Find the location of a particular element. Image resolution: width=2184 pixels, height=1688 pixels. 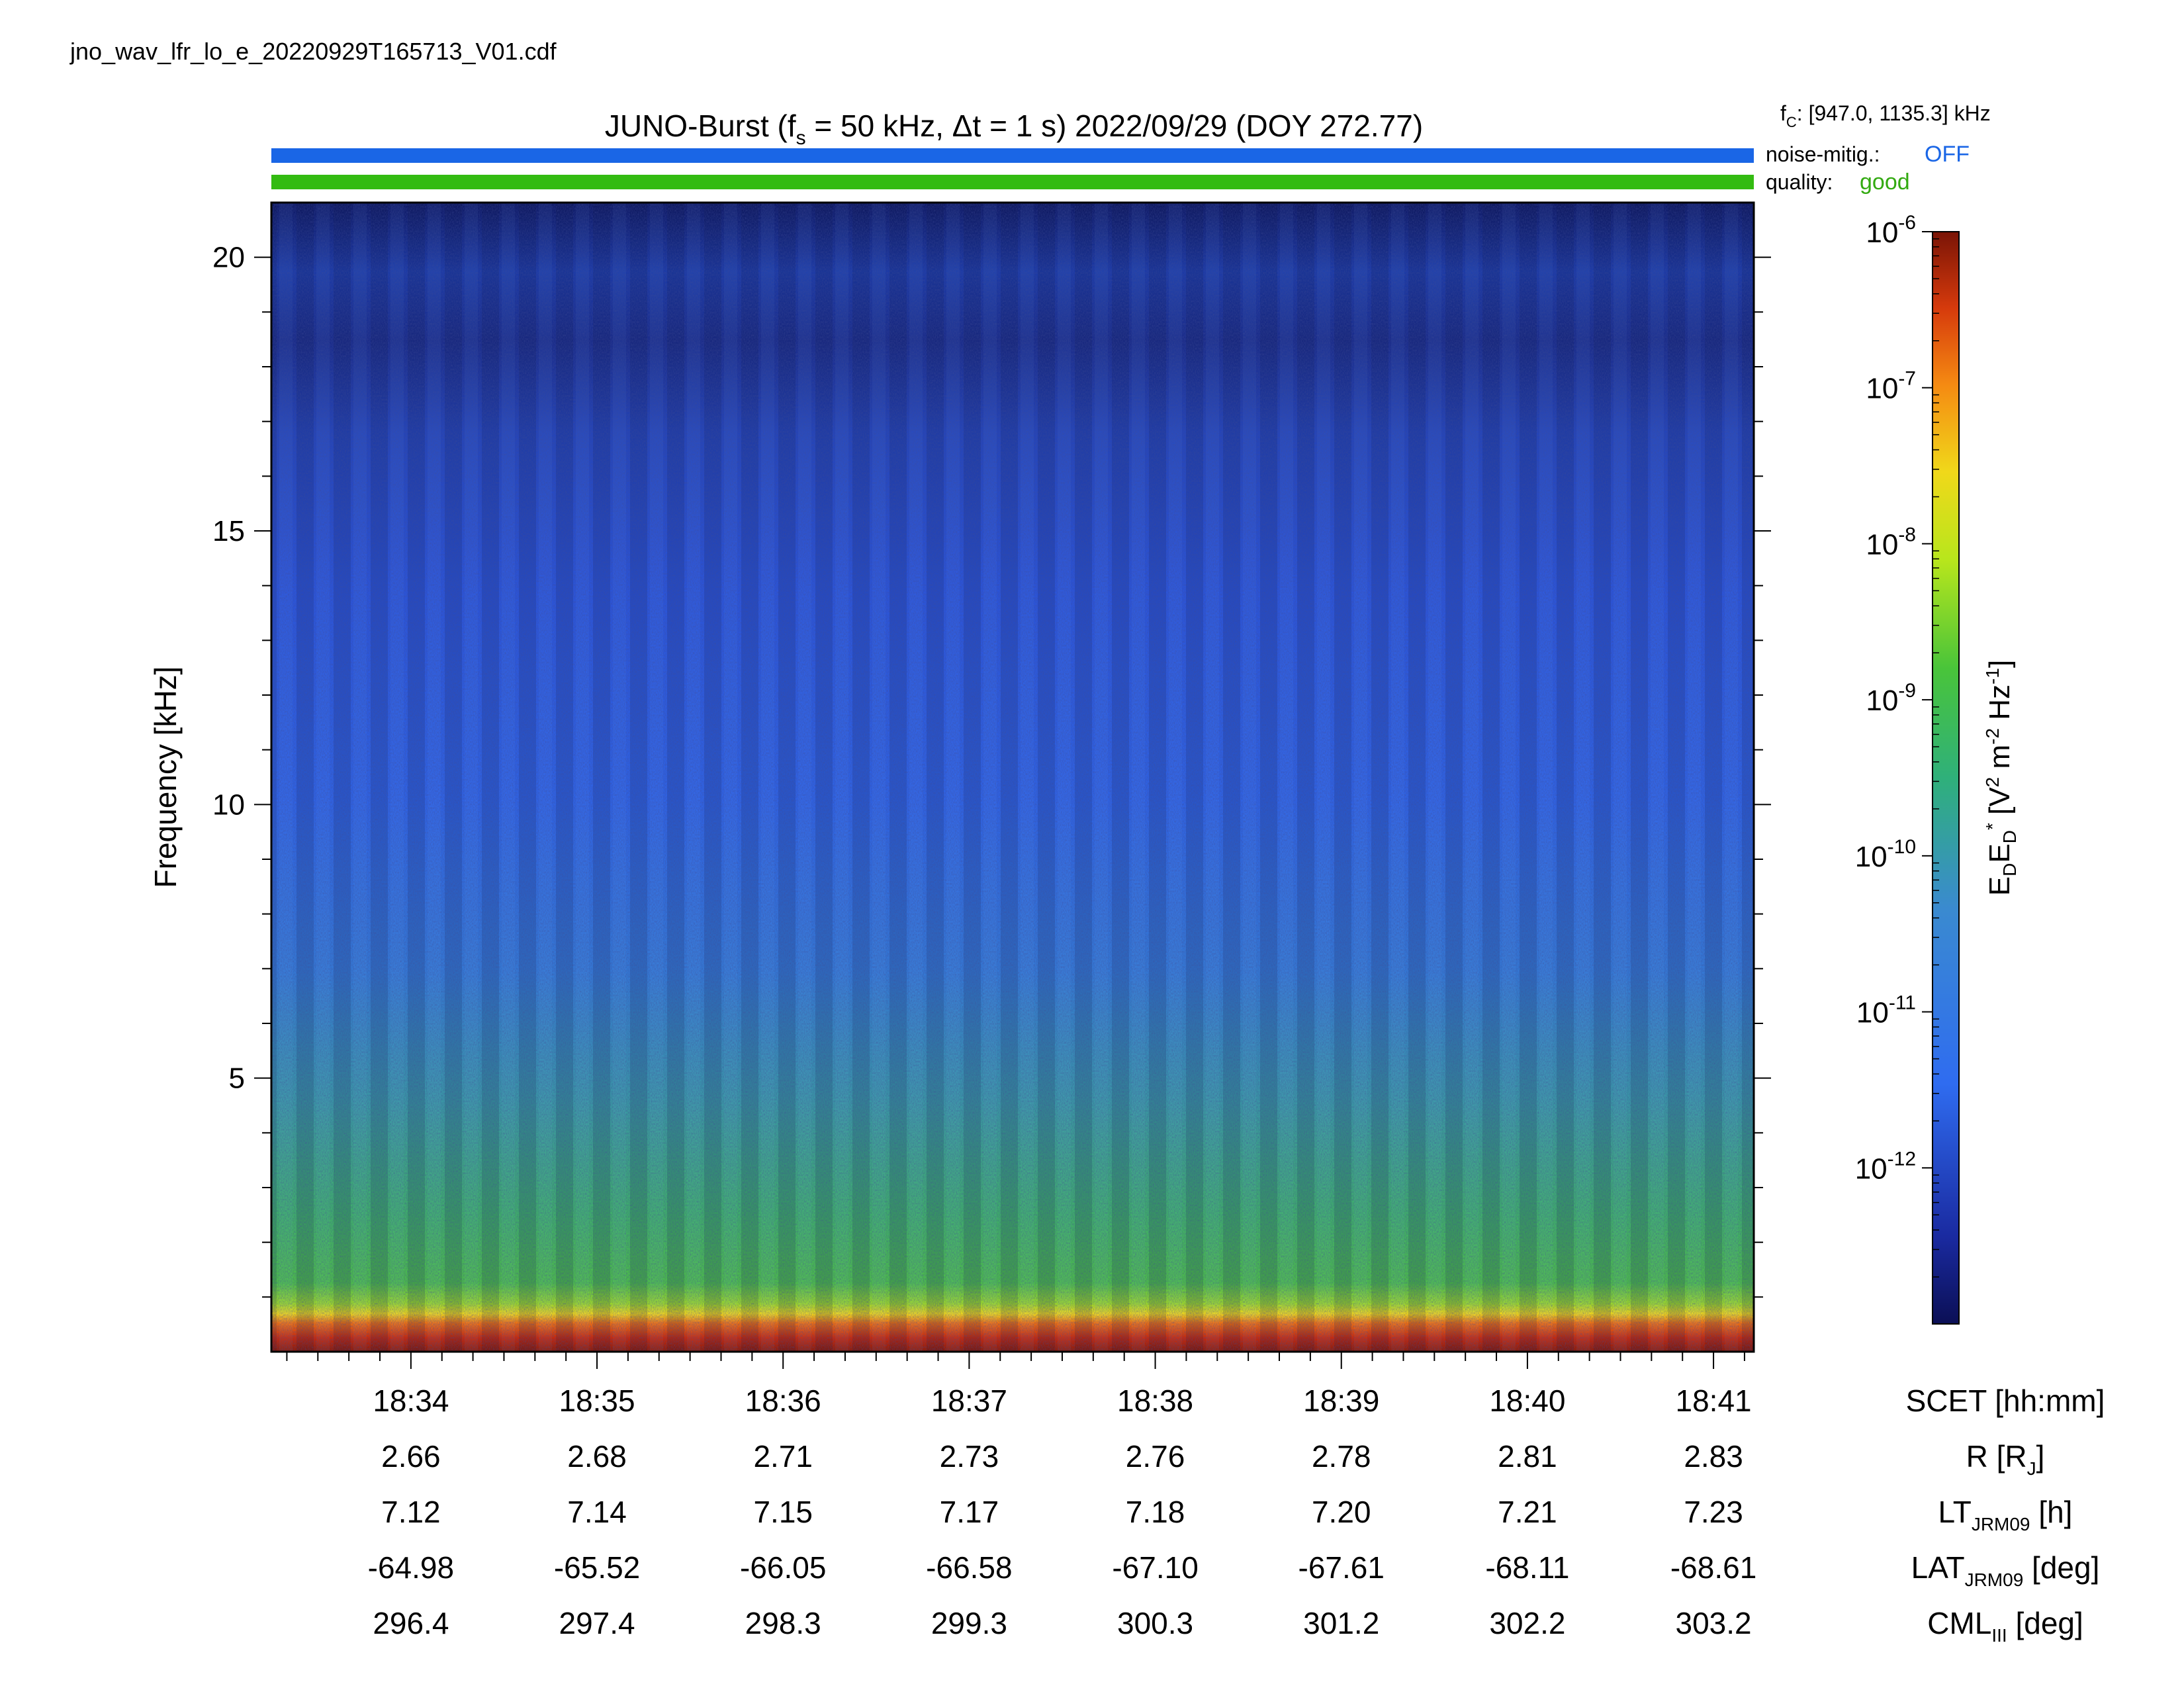

ephemeris-value: 2.76 is located at coordinates (1155, 1456).